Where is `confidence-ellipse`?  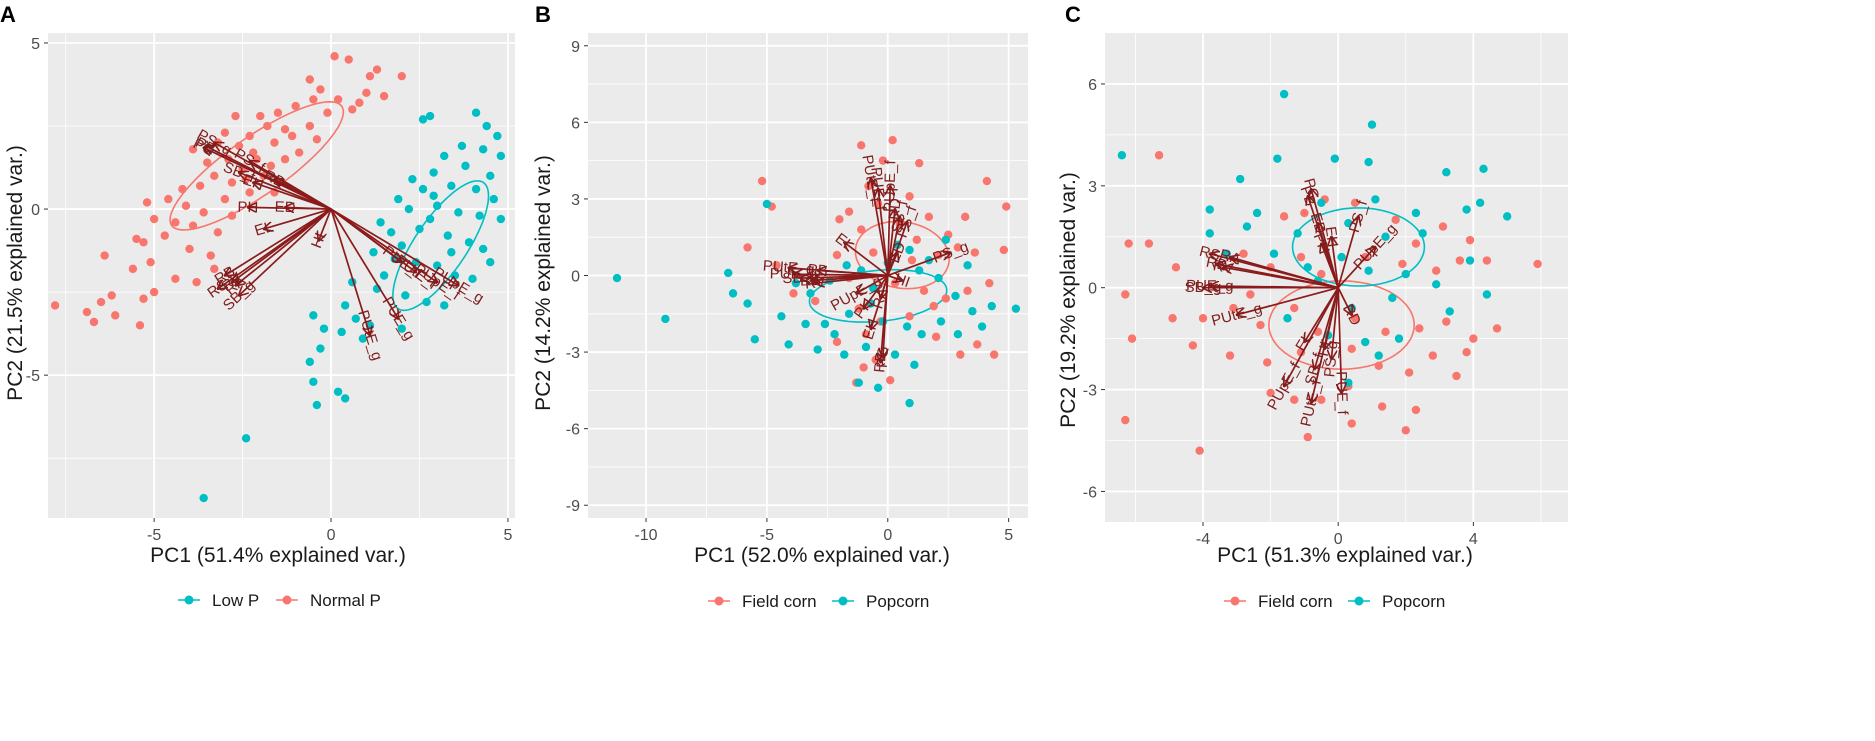 confidence-ellipse is located at coordinates (257, 165).